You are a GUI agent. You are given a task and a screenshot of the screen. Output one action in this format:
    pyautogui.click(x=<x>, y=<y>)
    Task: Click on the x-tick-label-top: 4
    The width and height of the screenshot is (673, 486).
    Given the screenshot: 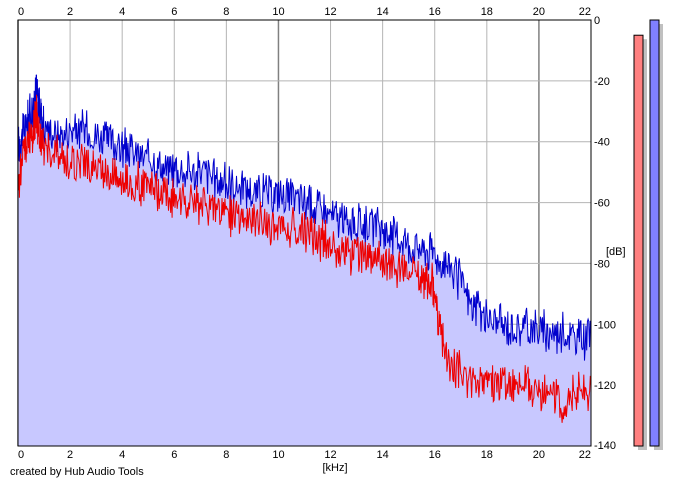 What is the action you would take?
    pyautogui.click(x=122, y=12)
    